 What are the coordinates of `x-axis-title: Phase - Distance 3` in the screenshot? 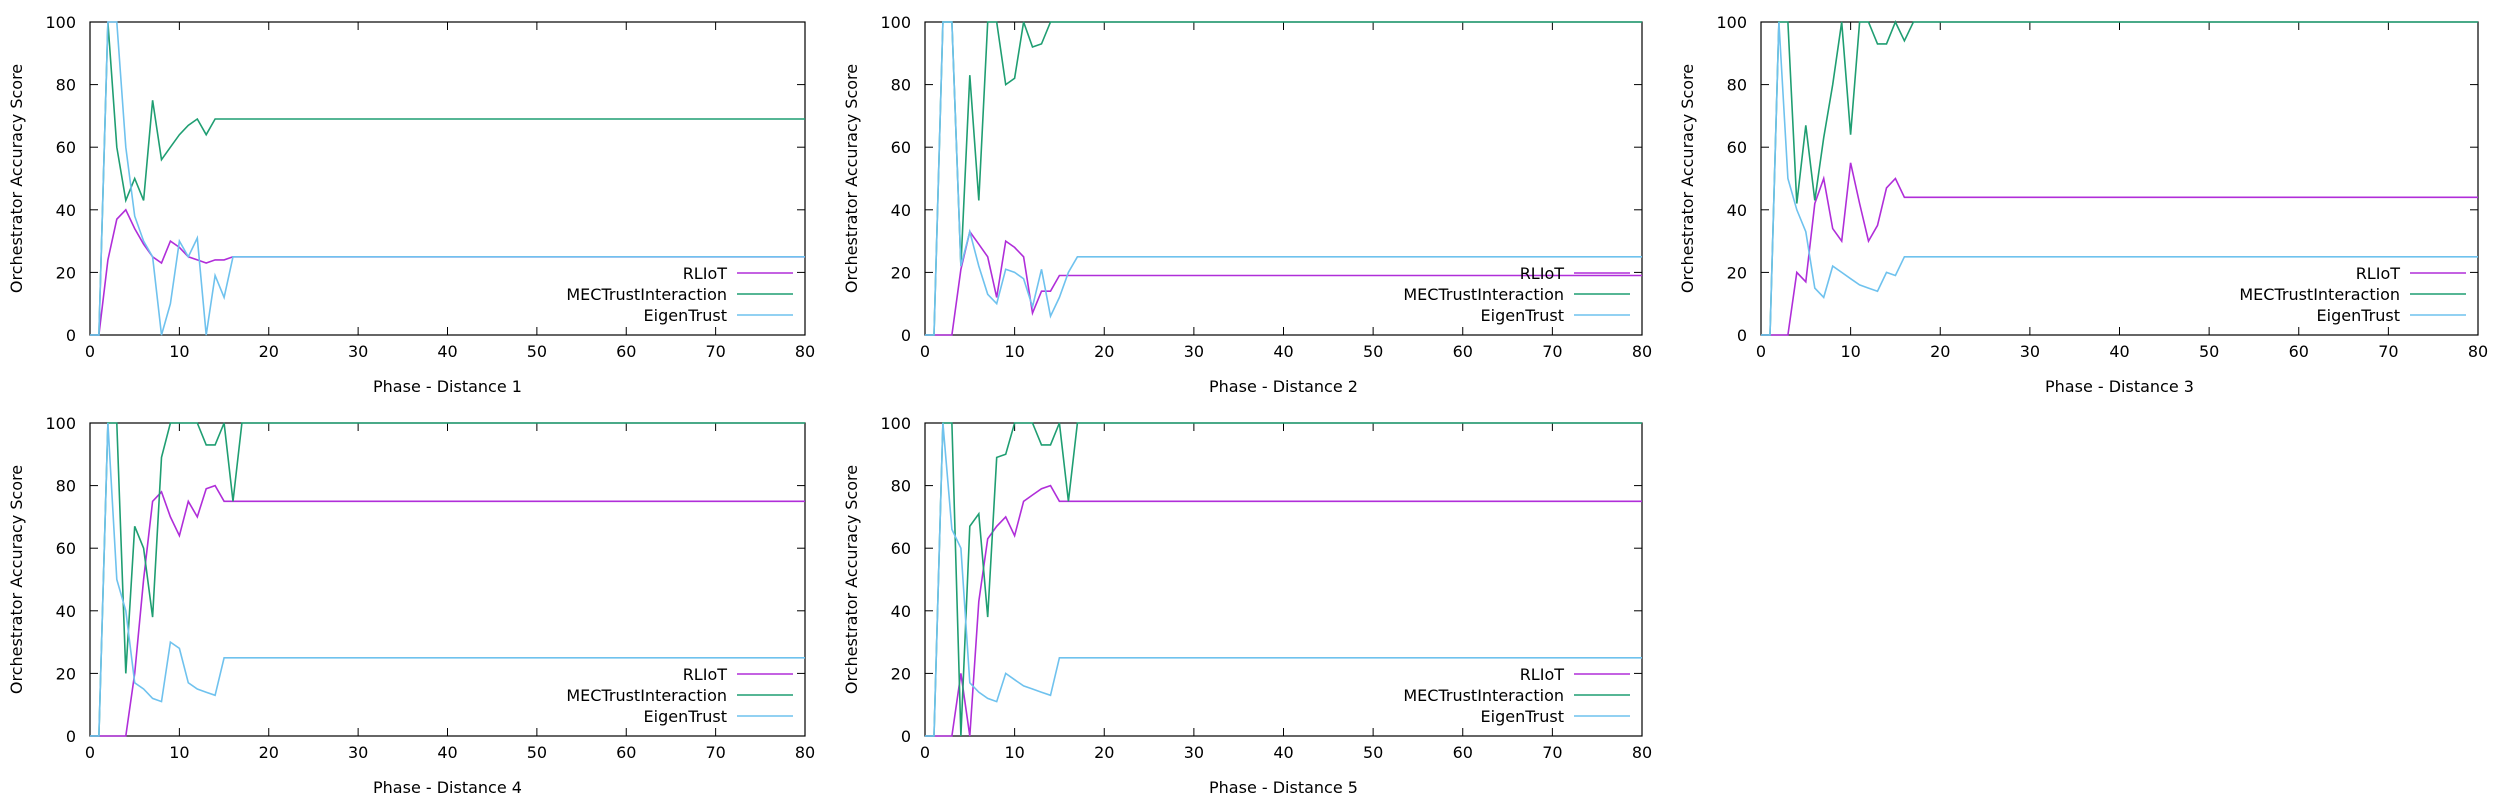 It's located at (2119, 386).